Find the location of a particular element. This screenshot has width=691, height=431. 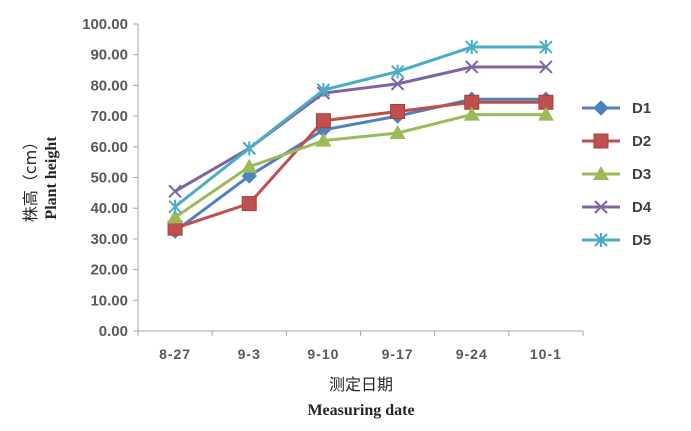

legend-item-d5: D5 is located at coordinates (616, 240).